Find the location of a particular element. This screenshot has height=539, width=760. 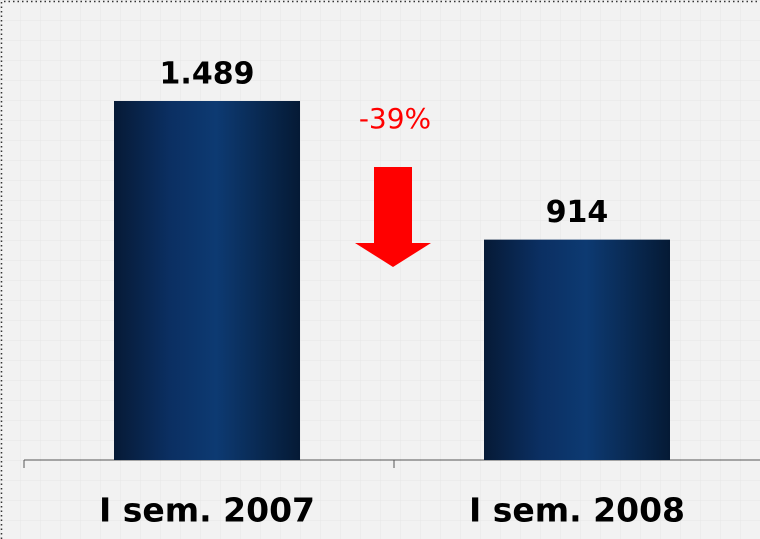

annotation: -39% is located at coordinates (395, 118).